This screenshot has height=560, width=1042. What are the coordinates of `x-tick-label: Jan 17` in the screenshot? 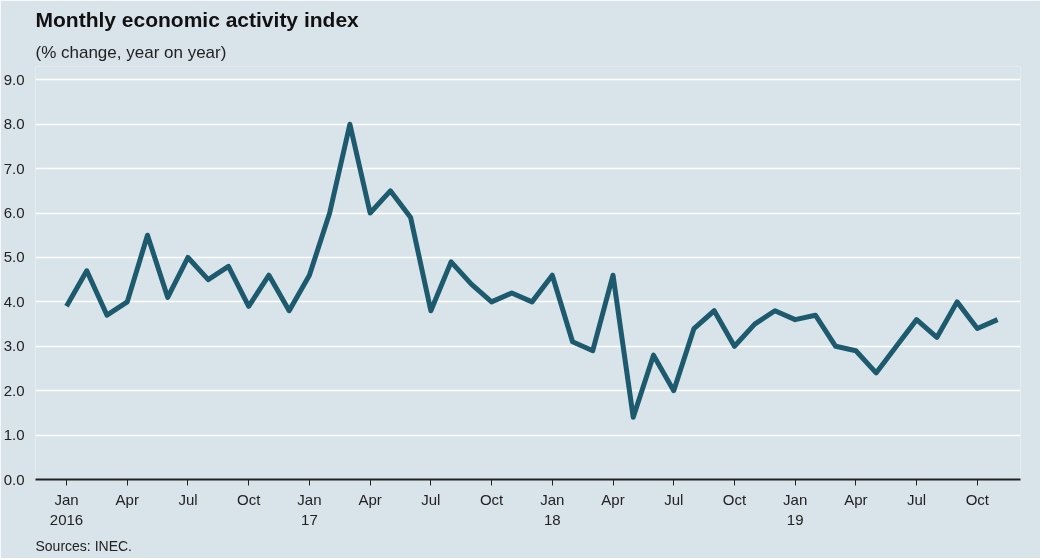 It's located at (309, 509).